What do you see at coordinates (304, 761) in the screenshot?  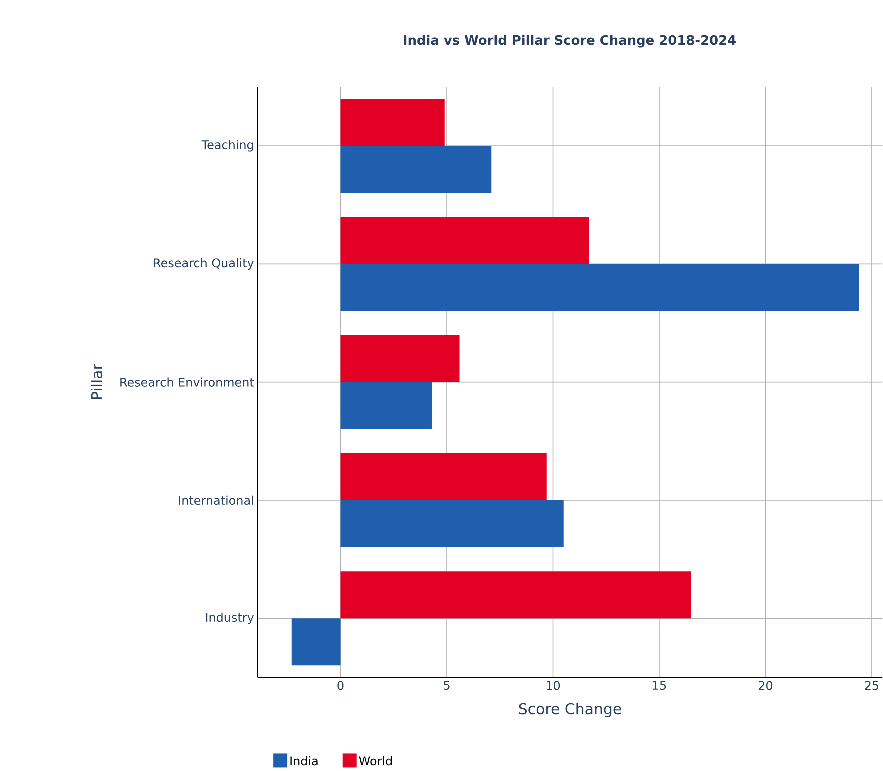 I see `legend-label: India` at bounding box center [304, 761].